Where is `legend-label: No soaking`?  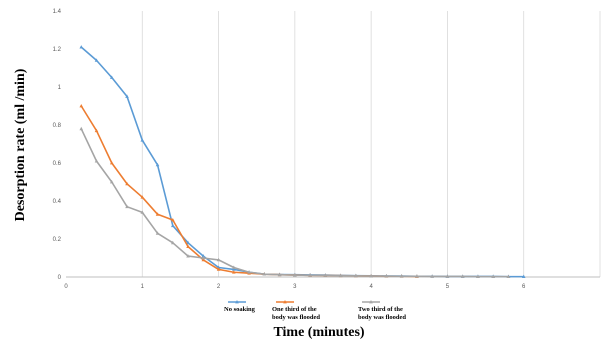 legend-label: No soaking is located at coordinates (240, 309).